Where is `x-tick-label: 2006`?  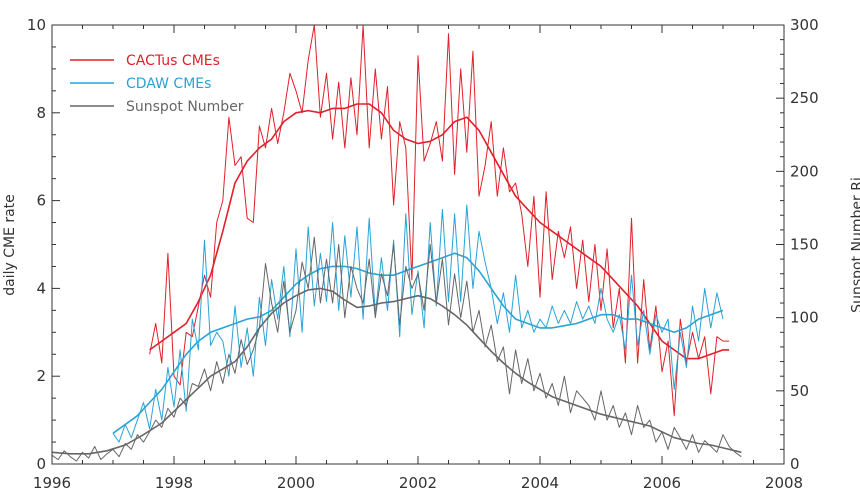 x-tick-label: 2006 is located at coordinates (662, 483).